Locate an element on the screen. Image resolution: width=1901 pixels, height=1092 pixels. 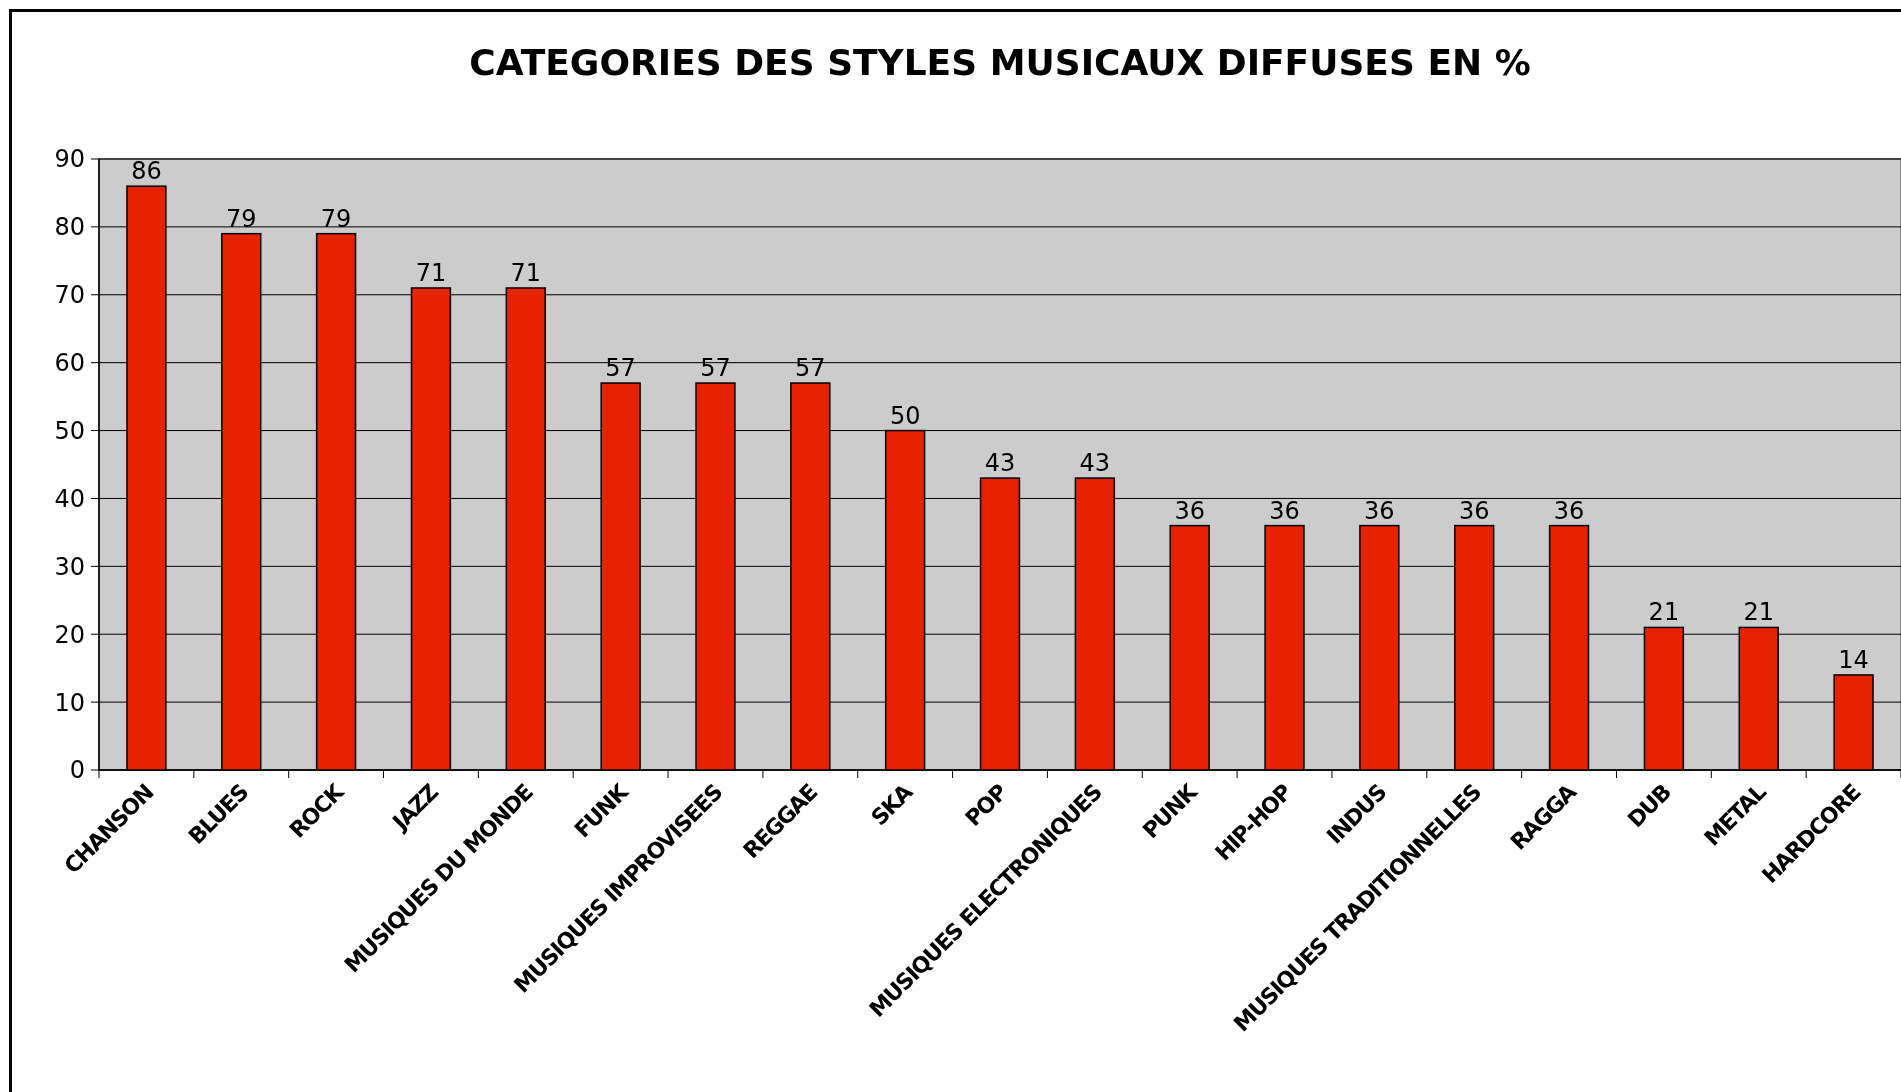
y-tick-label: 0 is located at coordinates (77, 770).